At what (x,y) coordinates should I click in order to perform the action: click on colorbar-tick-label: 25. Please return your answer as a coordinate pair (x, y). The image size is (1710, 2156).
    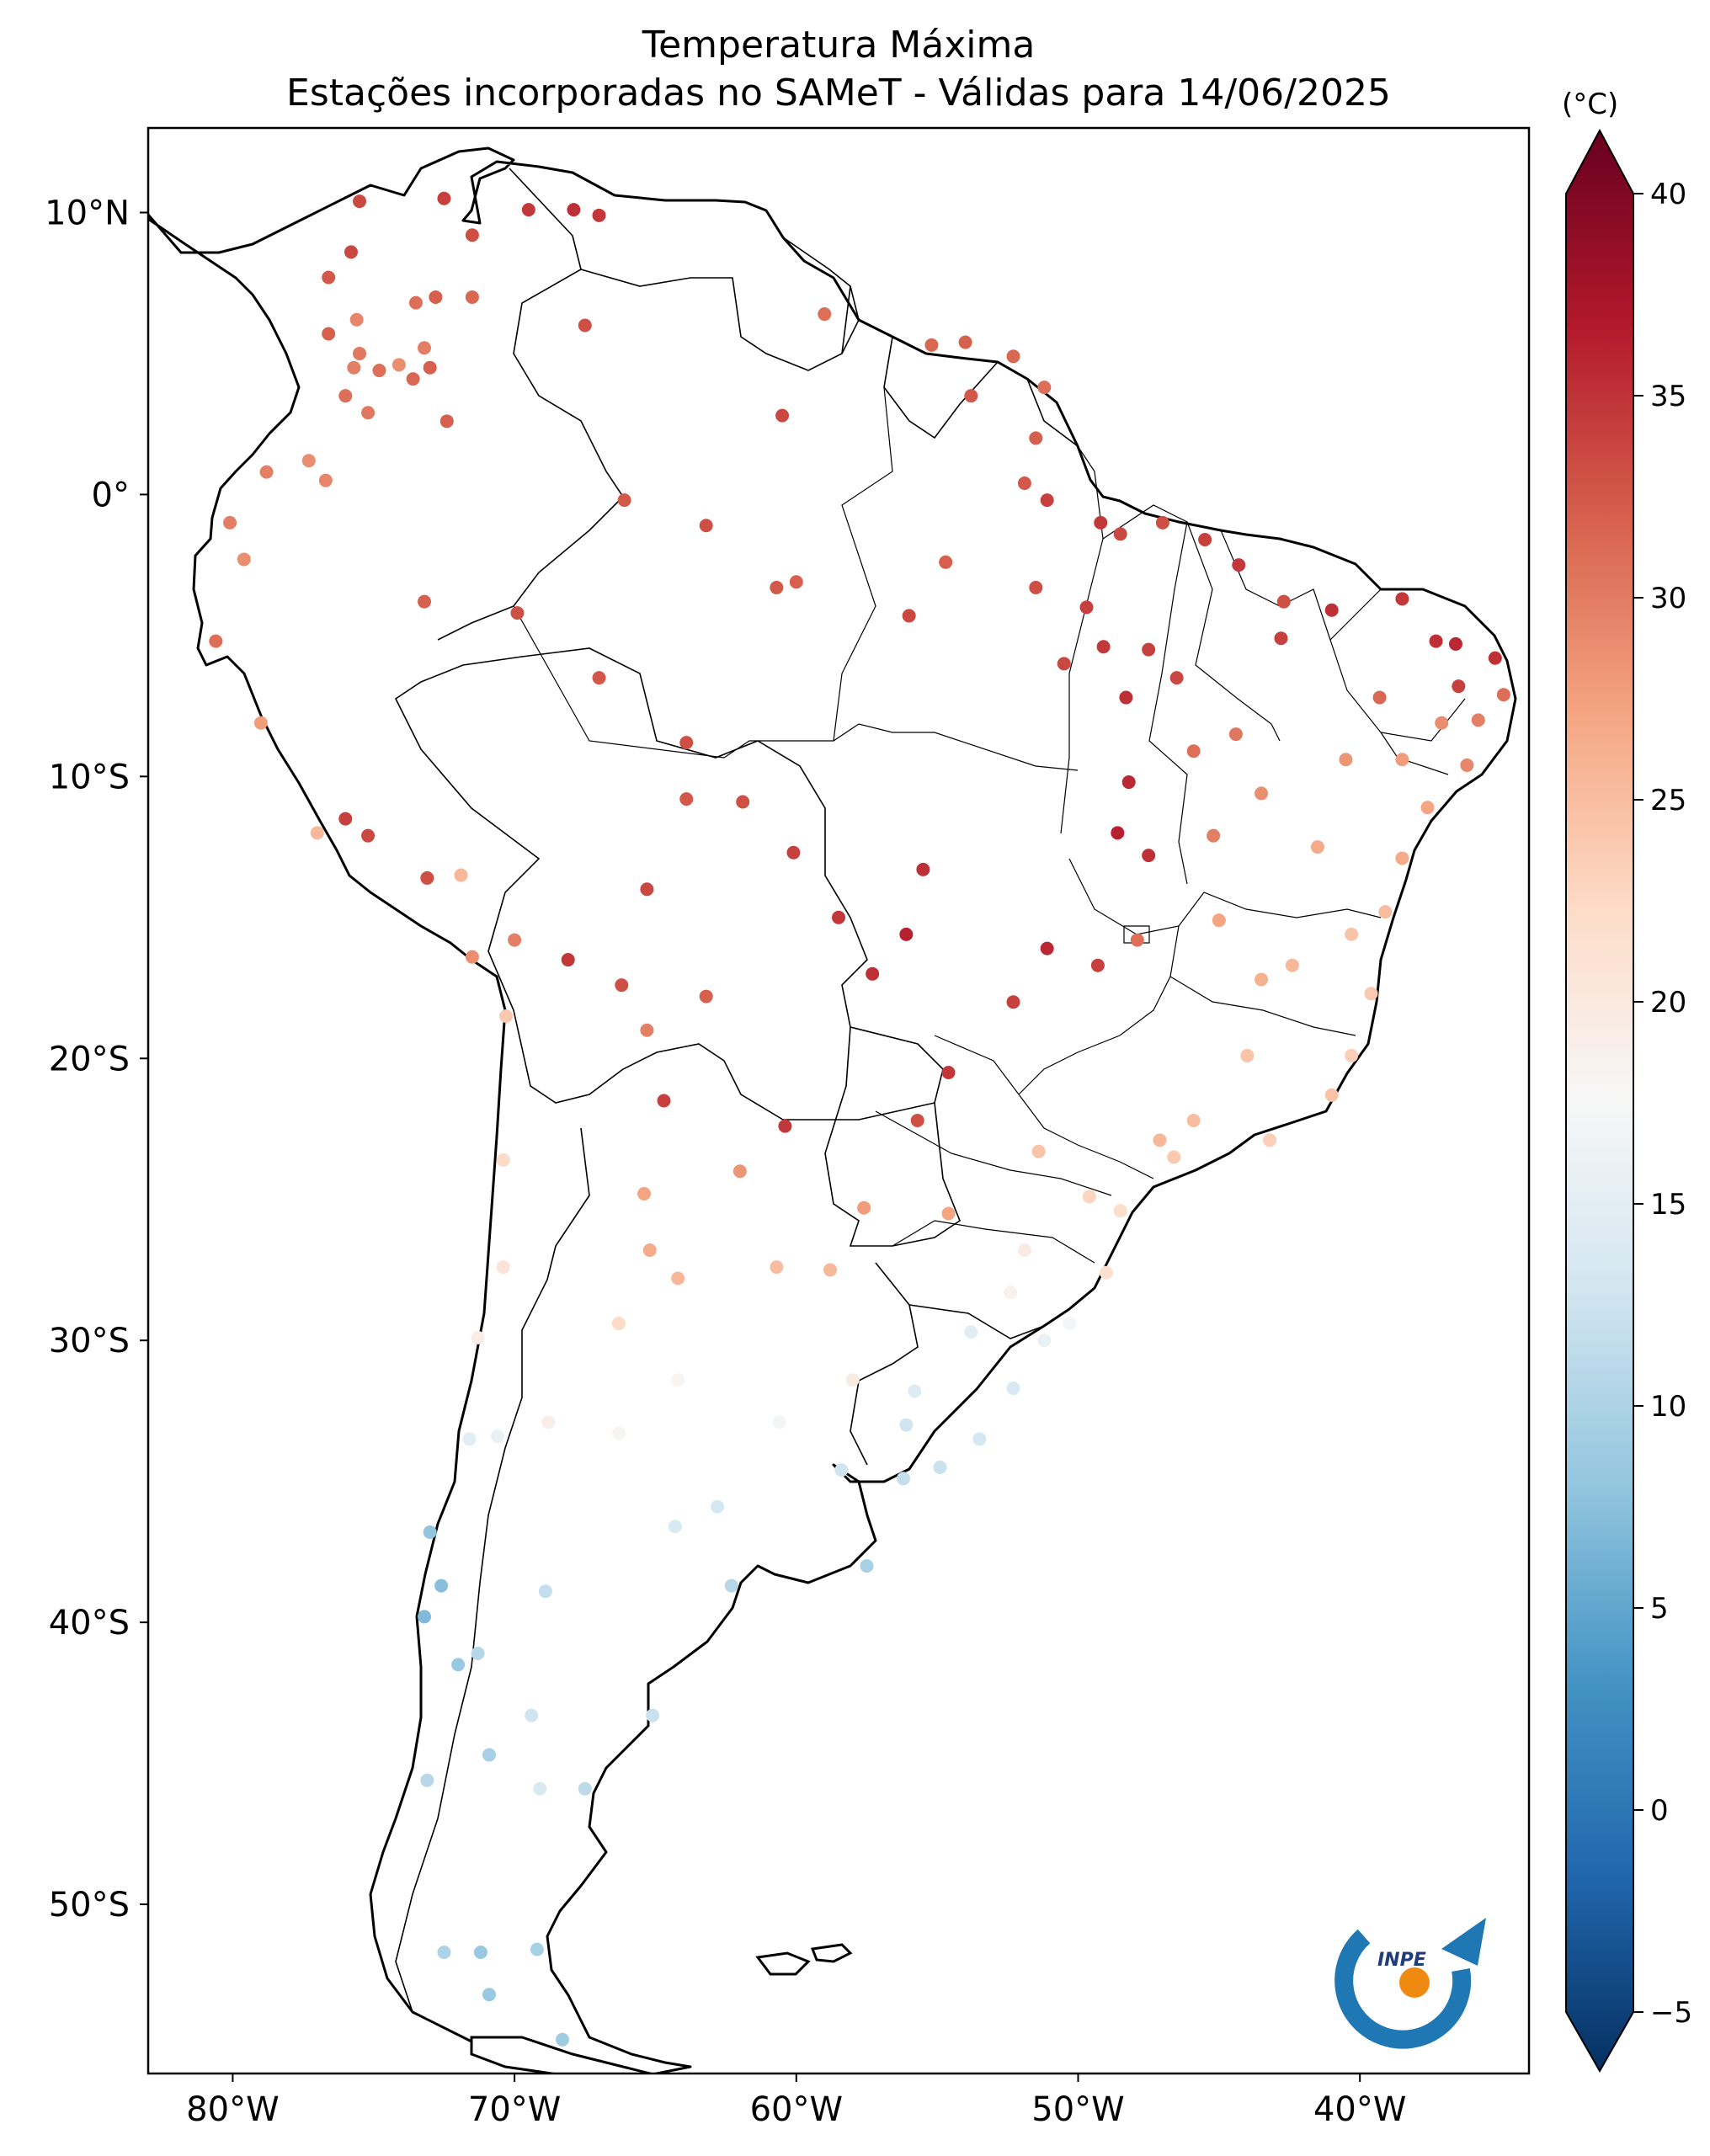
    Looking at the image, I should click on (1668, 801).